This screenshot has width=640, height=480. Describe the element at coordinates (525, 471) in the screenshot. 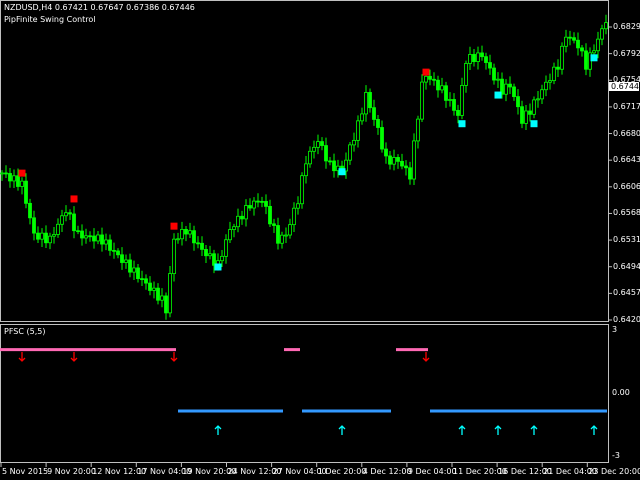

I see `time-axis-label: 16 Dec 12:00` at that location.